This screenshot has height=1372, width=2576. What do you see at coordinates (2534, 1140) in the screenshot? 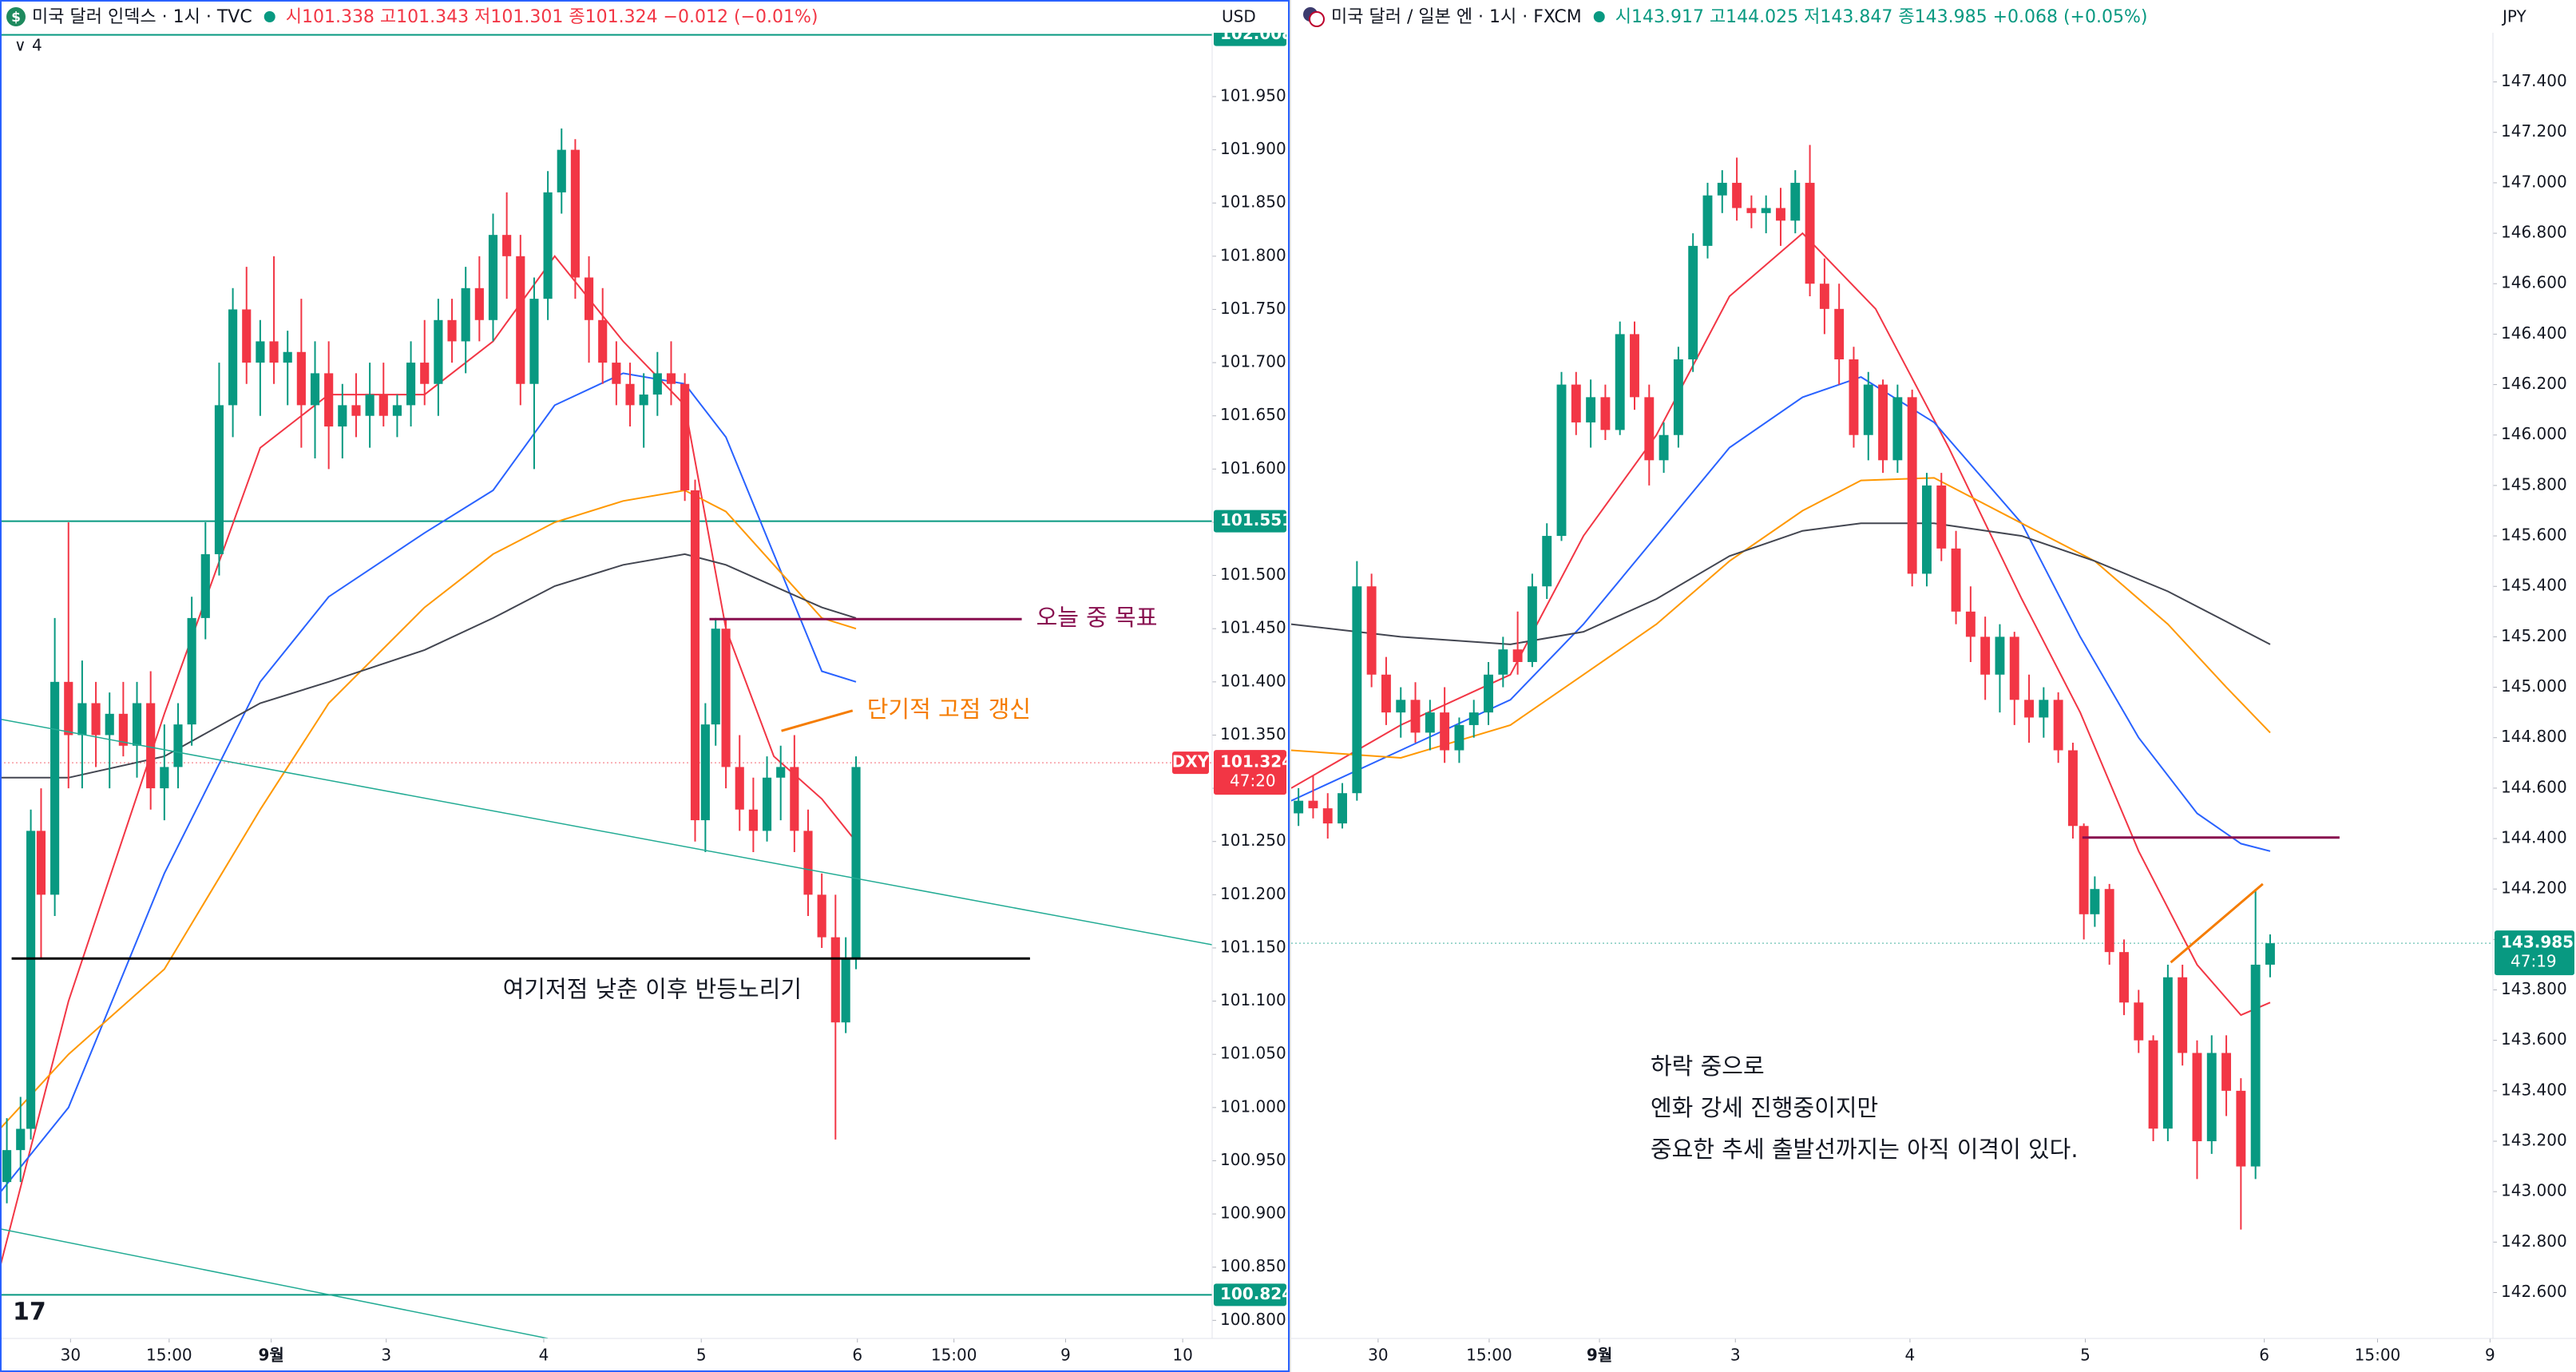
I see `y-tick-label: 143.200` at bounding box center [2534, 1140].